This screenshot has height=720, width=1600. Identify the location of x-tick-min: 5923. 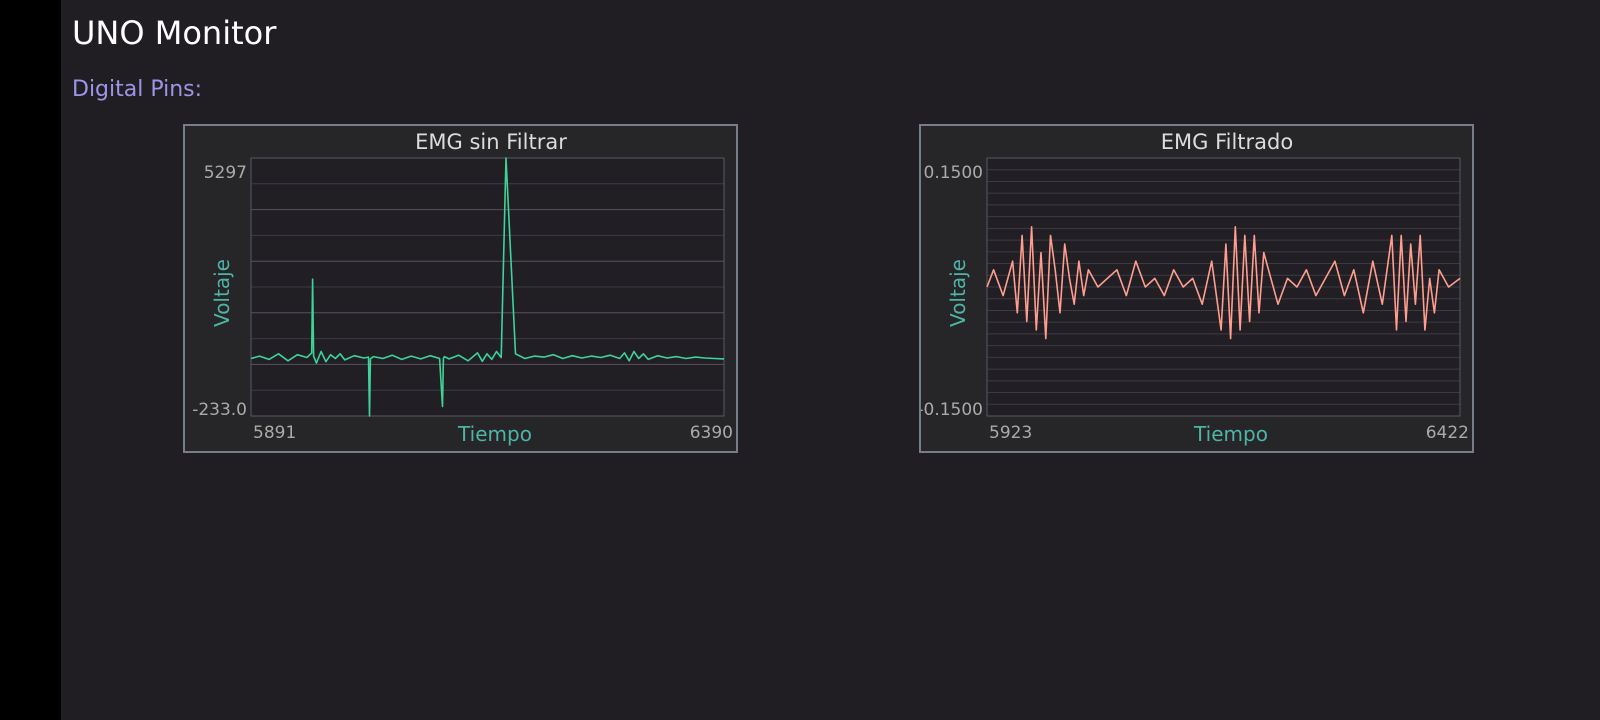
(1010, 433).